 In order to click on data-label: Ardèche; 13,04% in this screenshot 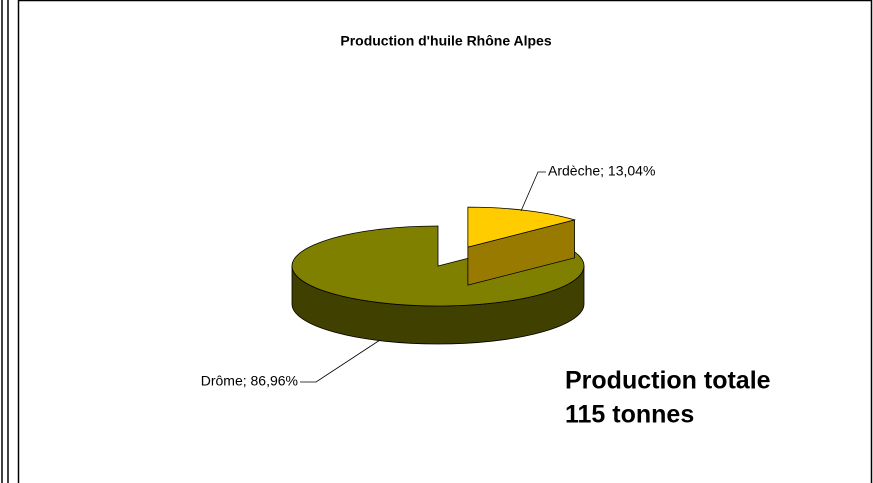, I will do `click(601, 171)`.